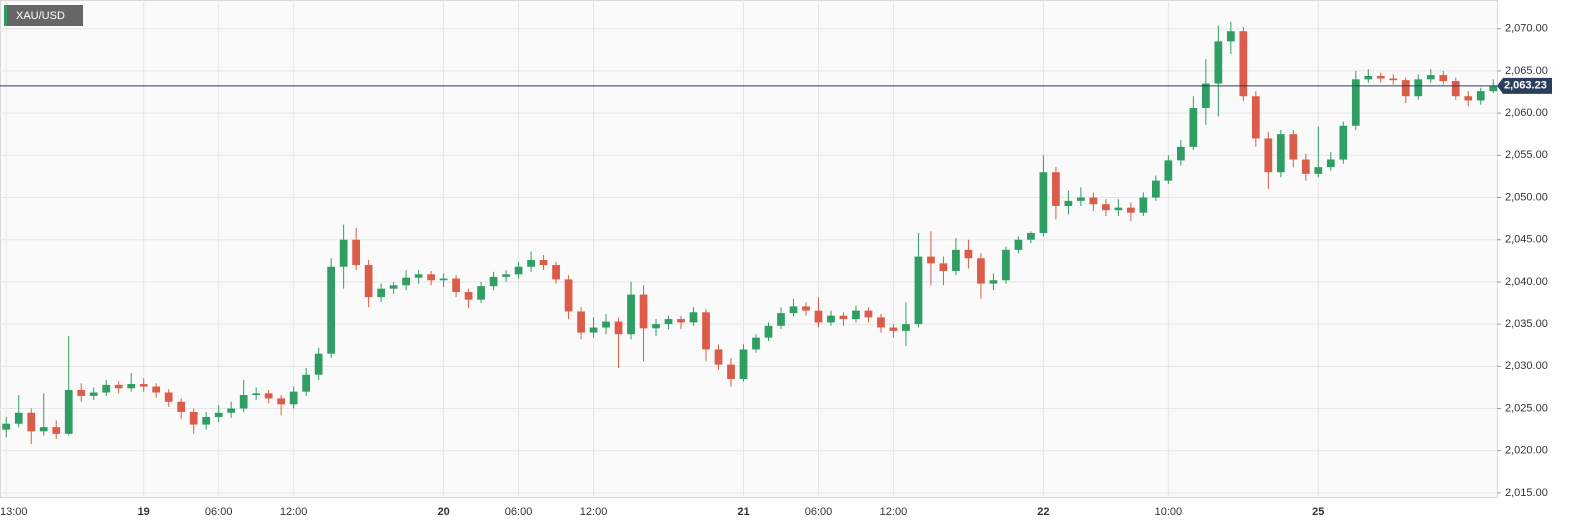  What do you see at coordinates (443, 512) in the screenshot?
I see `x-tick-label: 20` at bounding box center [443, 512].